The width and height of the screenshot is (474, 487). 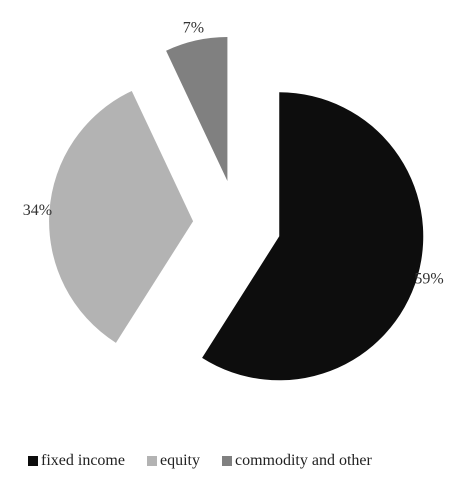 I want to click on legend-swatch-commodity-and-other, so click(x=226, y=461).